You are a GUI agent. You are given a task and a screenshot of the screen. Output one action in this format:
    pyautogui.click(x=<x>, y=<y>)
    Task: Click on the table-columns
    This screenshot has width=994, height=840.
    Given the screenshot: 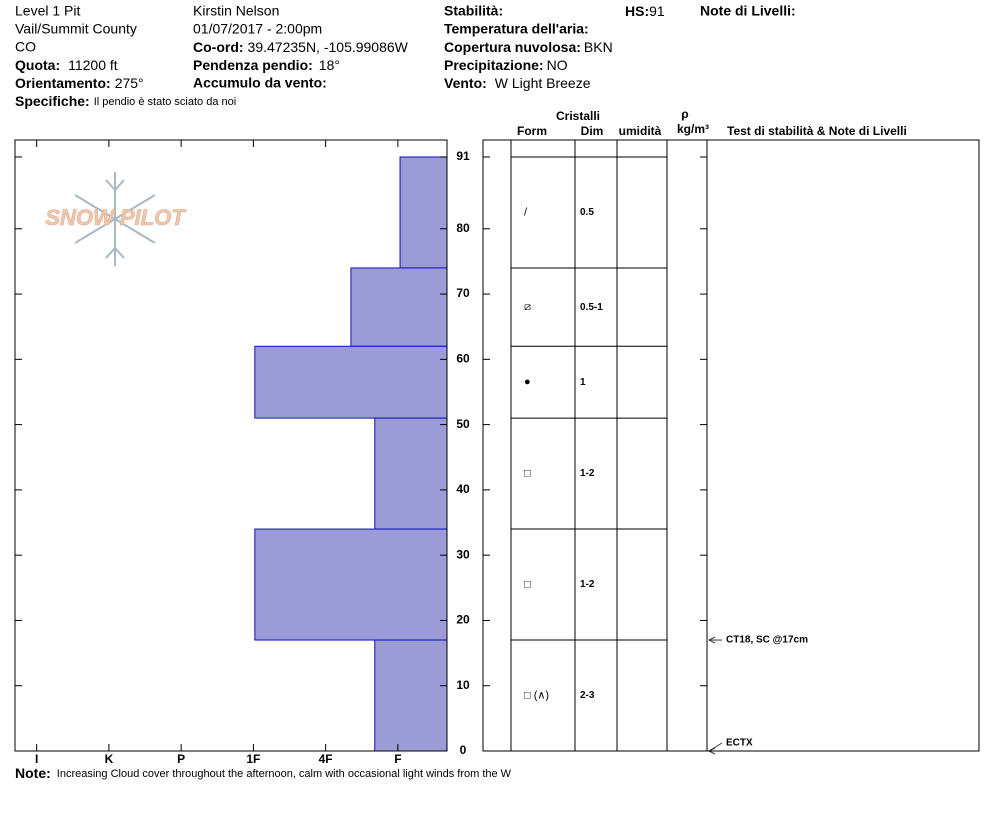 What is the action you would take?
    pyautogui.click(x=609, y=445)
    